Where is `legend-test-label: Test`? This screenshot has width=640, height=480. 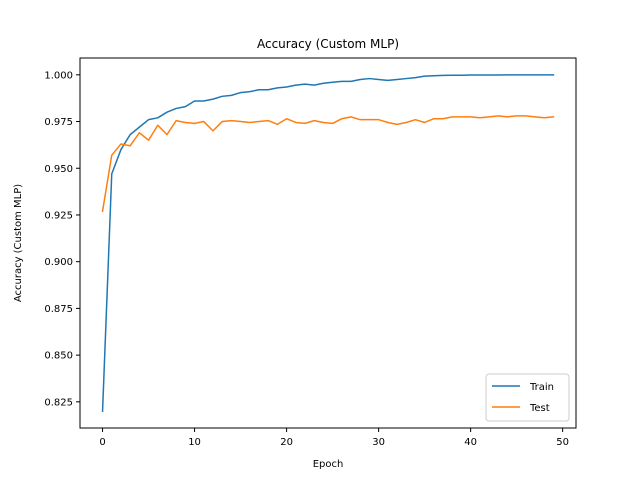
legend-test-label: Test is located at coordinates (539, 408).